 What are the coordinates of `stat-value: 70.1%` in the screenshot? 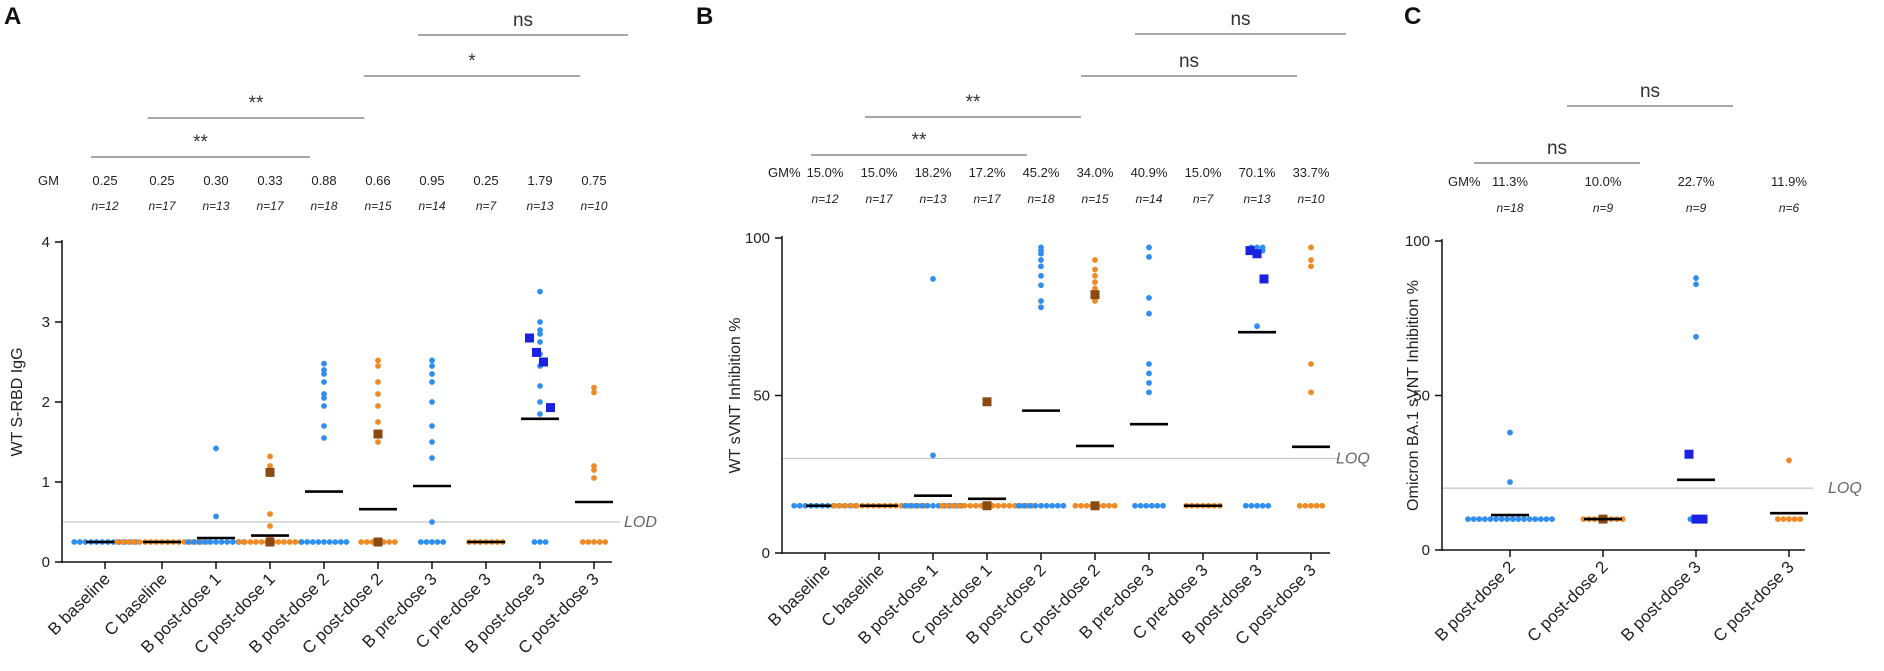 It's located at (1257, 172).